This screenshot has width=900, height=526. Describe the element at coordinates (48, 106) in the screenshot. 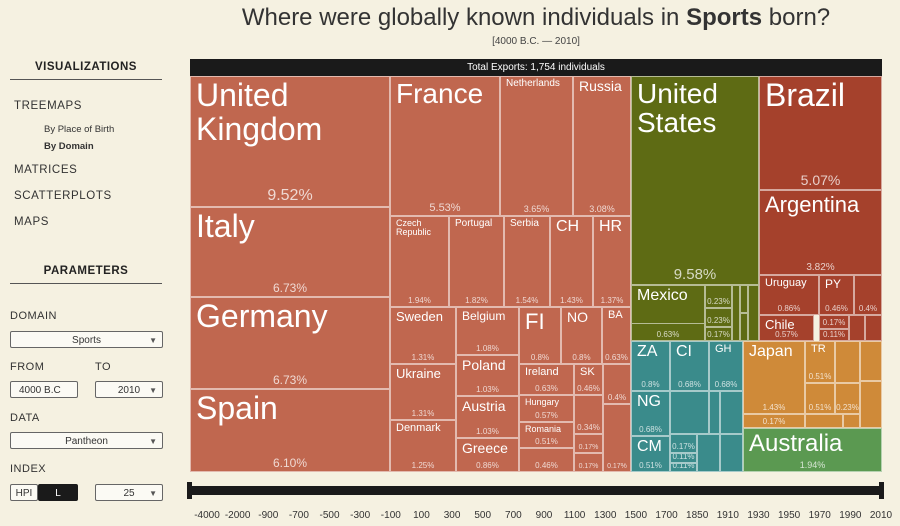

I see `nav-treemaps: TREEMAPS` at that location.